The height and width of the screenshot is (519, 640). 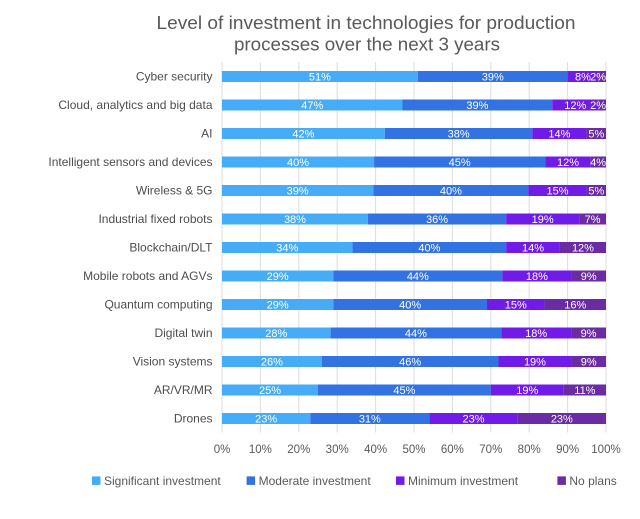 I want to click on svg-text: 47%, so click(x=312, y=106).